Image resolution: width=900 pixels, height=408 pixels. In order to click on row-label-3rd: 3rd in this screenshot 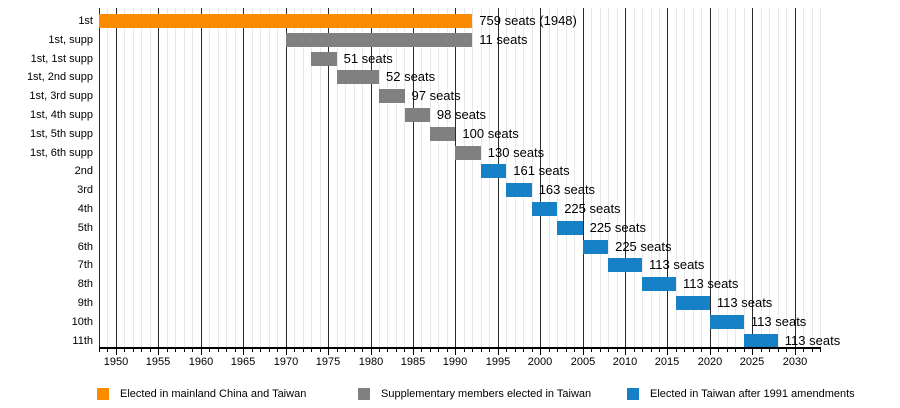, I will do `click(85, 190)`.